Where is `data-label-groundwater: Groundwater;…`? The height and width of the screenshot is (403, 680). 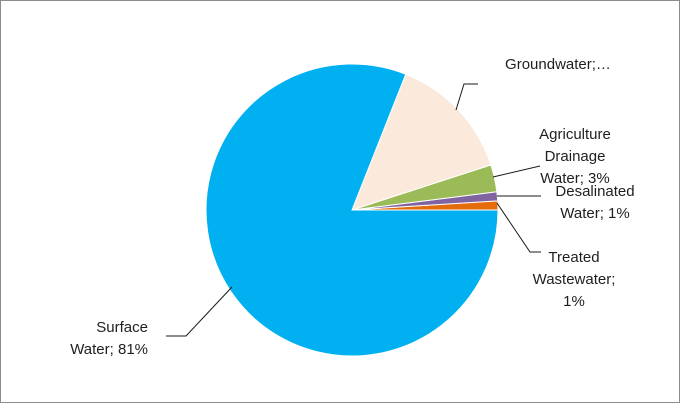 data-label-groundwater: Groundwater;… is located at coordinates (558, 64).